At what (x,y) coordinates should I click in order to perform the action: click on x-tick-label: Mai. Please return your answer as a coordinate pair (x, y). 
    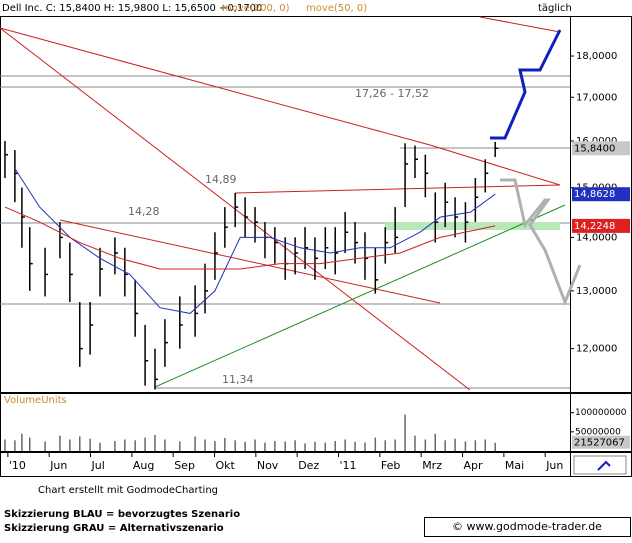
    Looking at the image, I should click on (514, 465).